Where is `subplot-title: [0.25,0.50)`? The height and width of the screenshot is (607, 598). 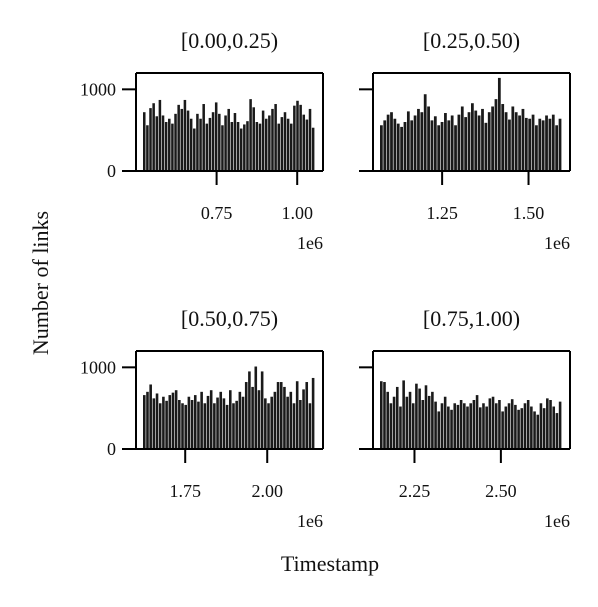 subplot-title: [0.25,0.50) is located at coordinates (471, 40).